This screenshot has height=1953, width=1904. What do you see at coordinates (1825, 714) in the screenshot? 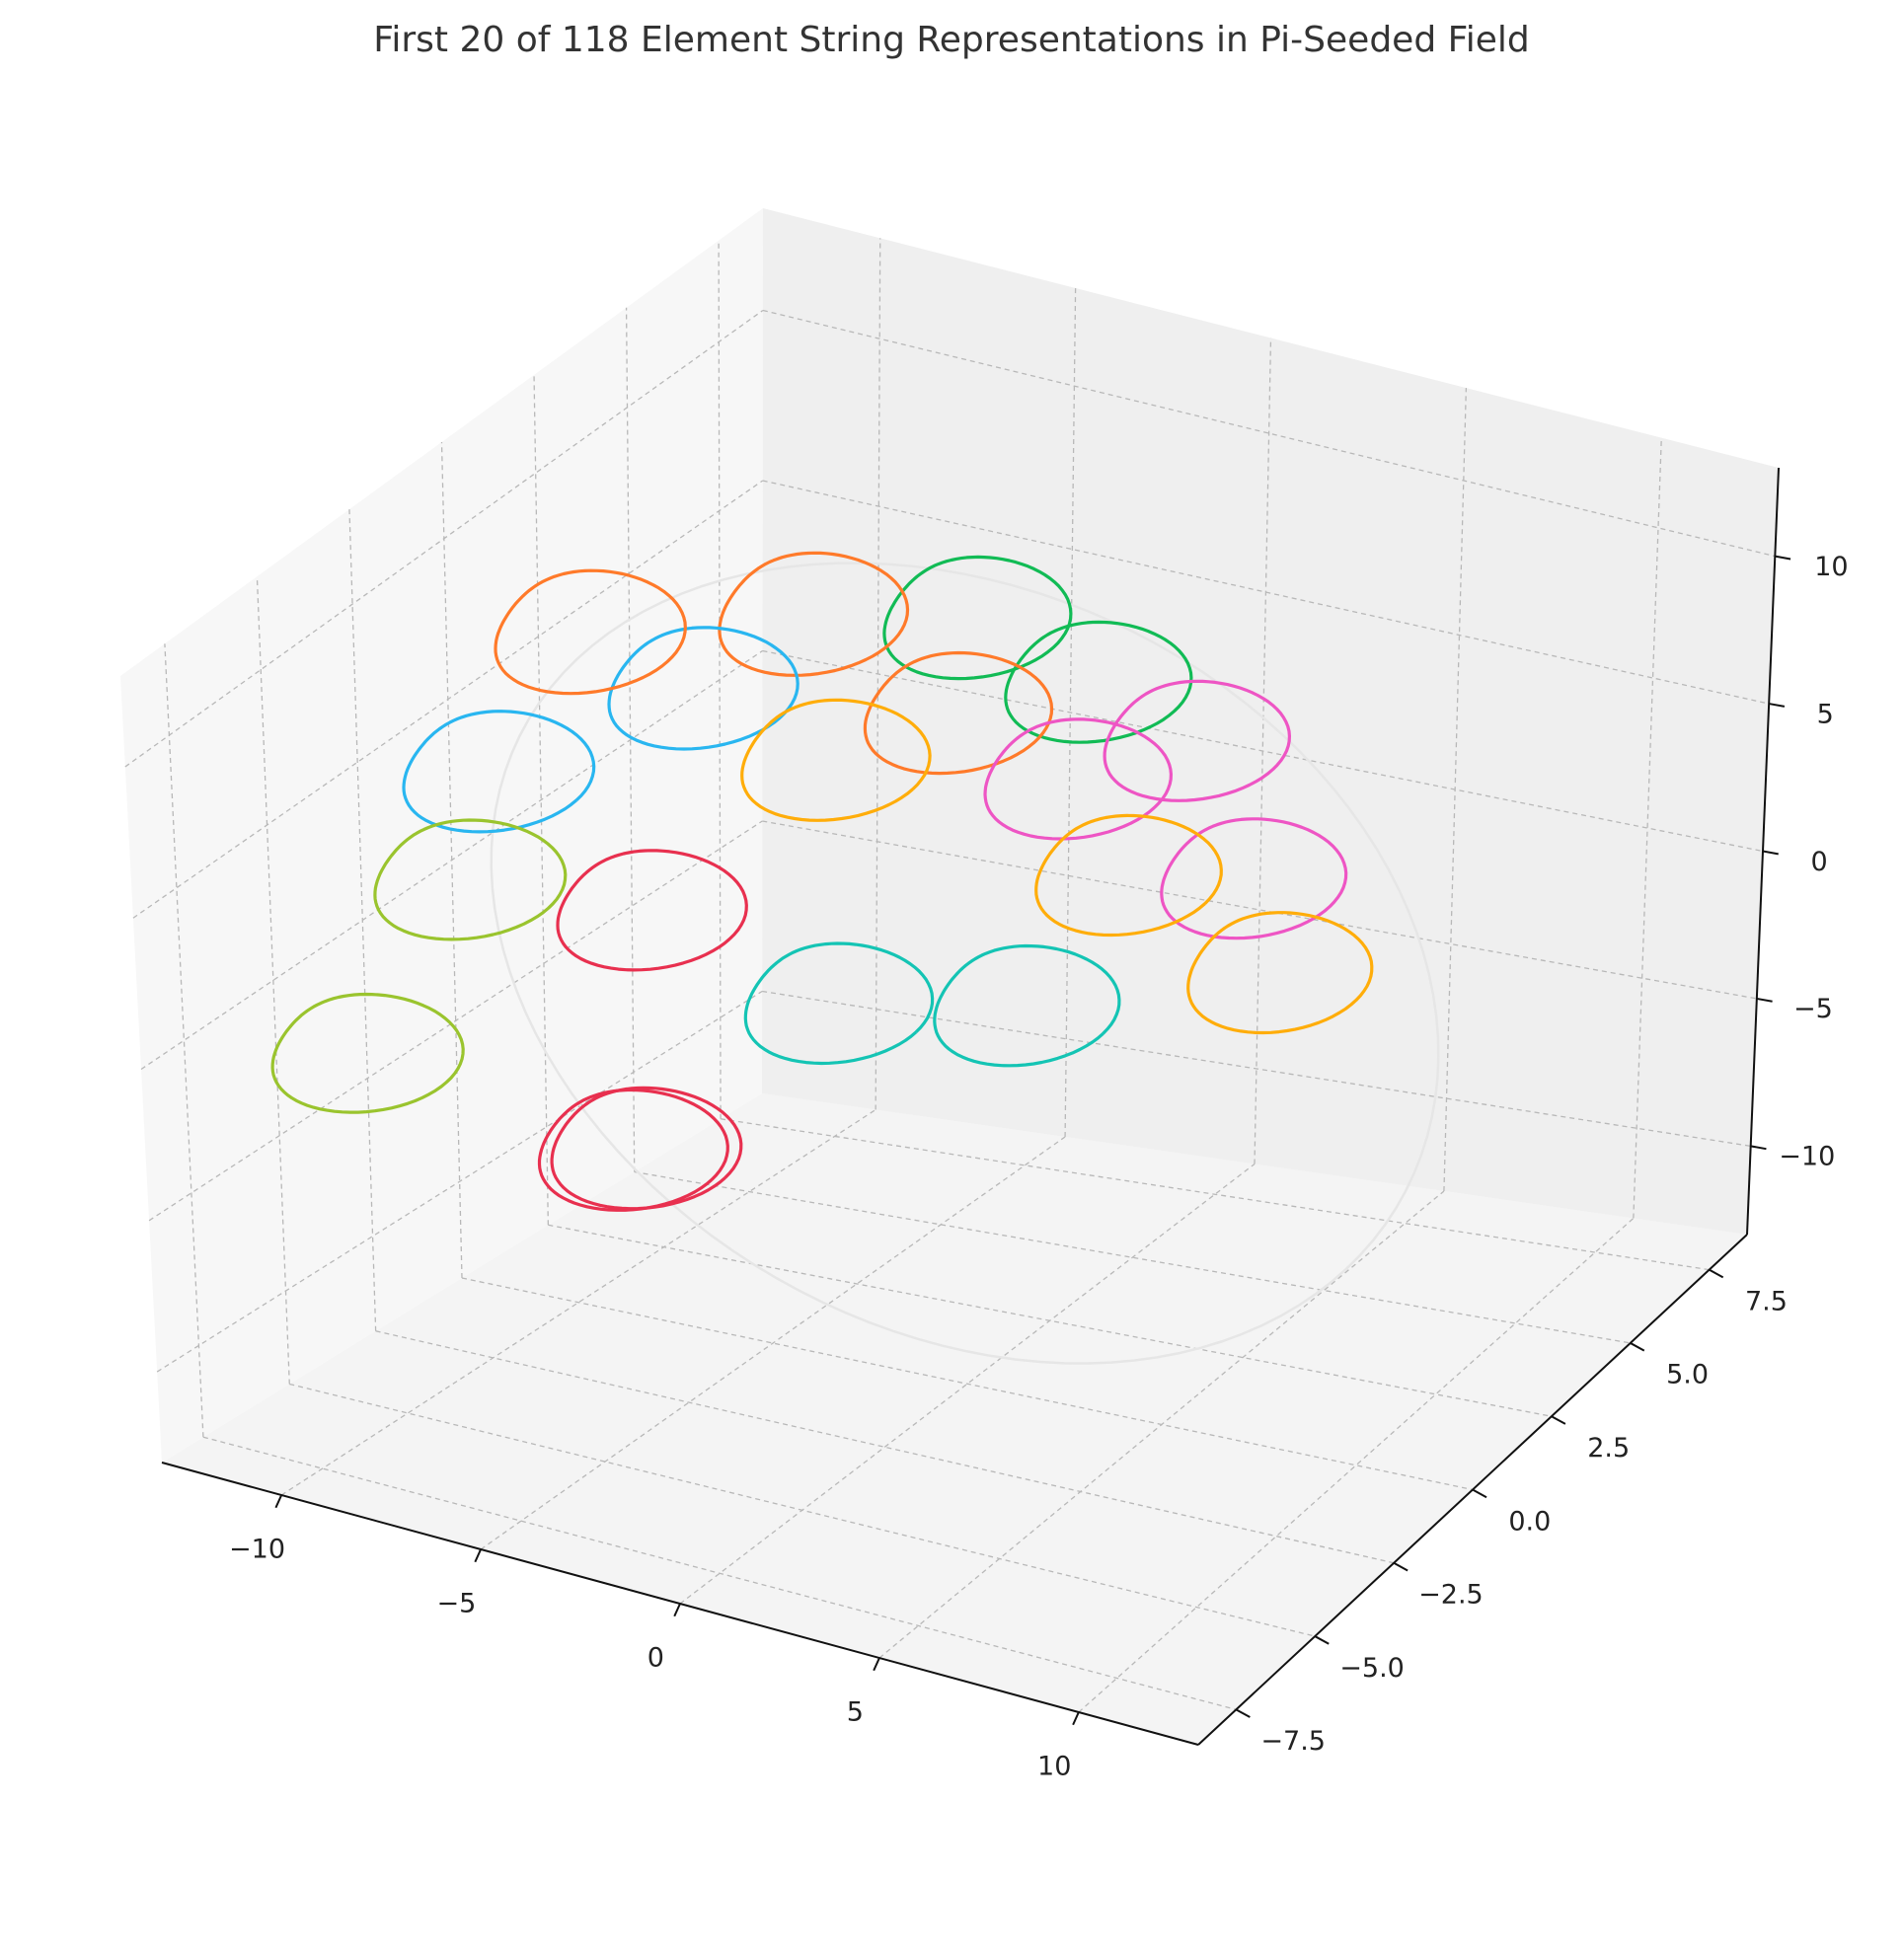
I see `z-tick-label: 5` at bounding box center [1825, 714].